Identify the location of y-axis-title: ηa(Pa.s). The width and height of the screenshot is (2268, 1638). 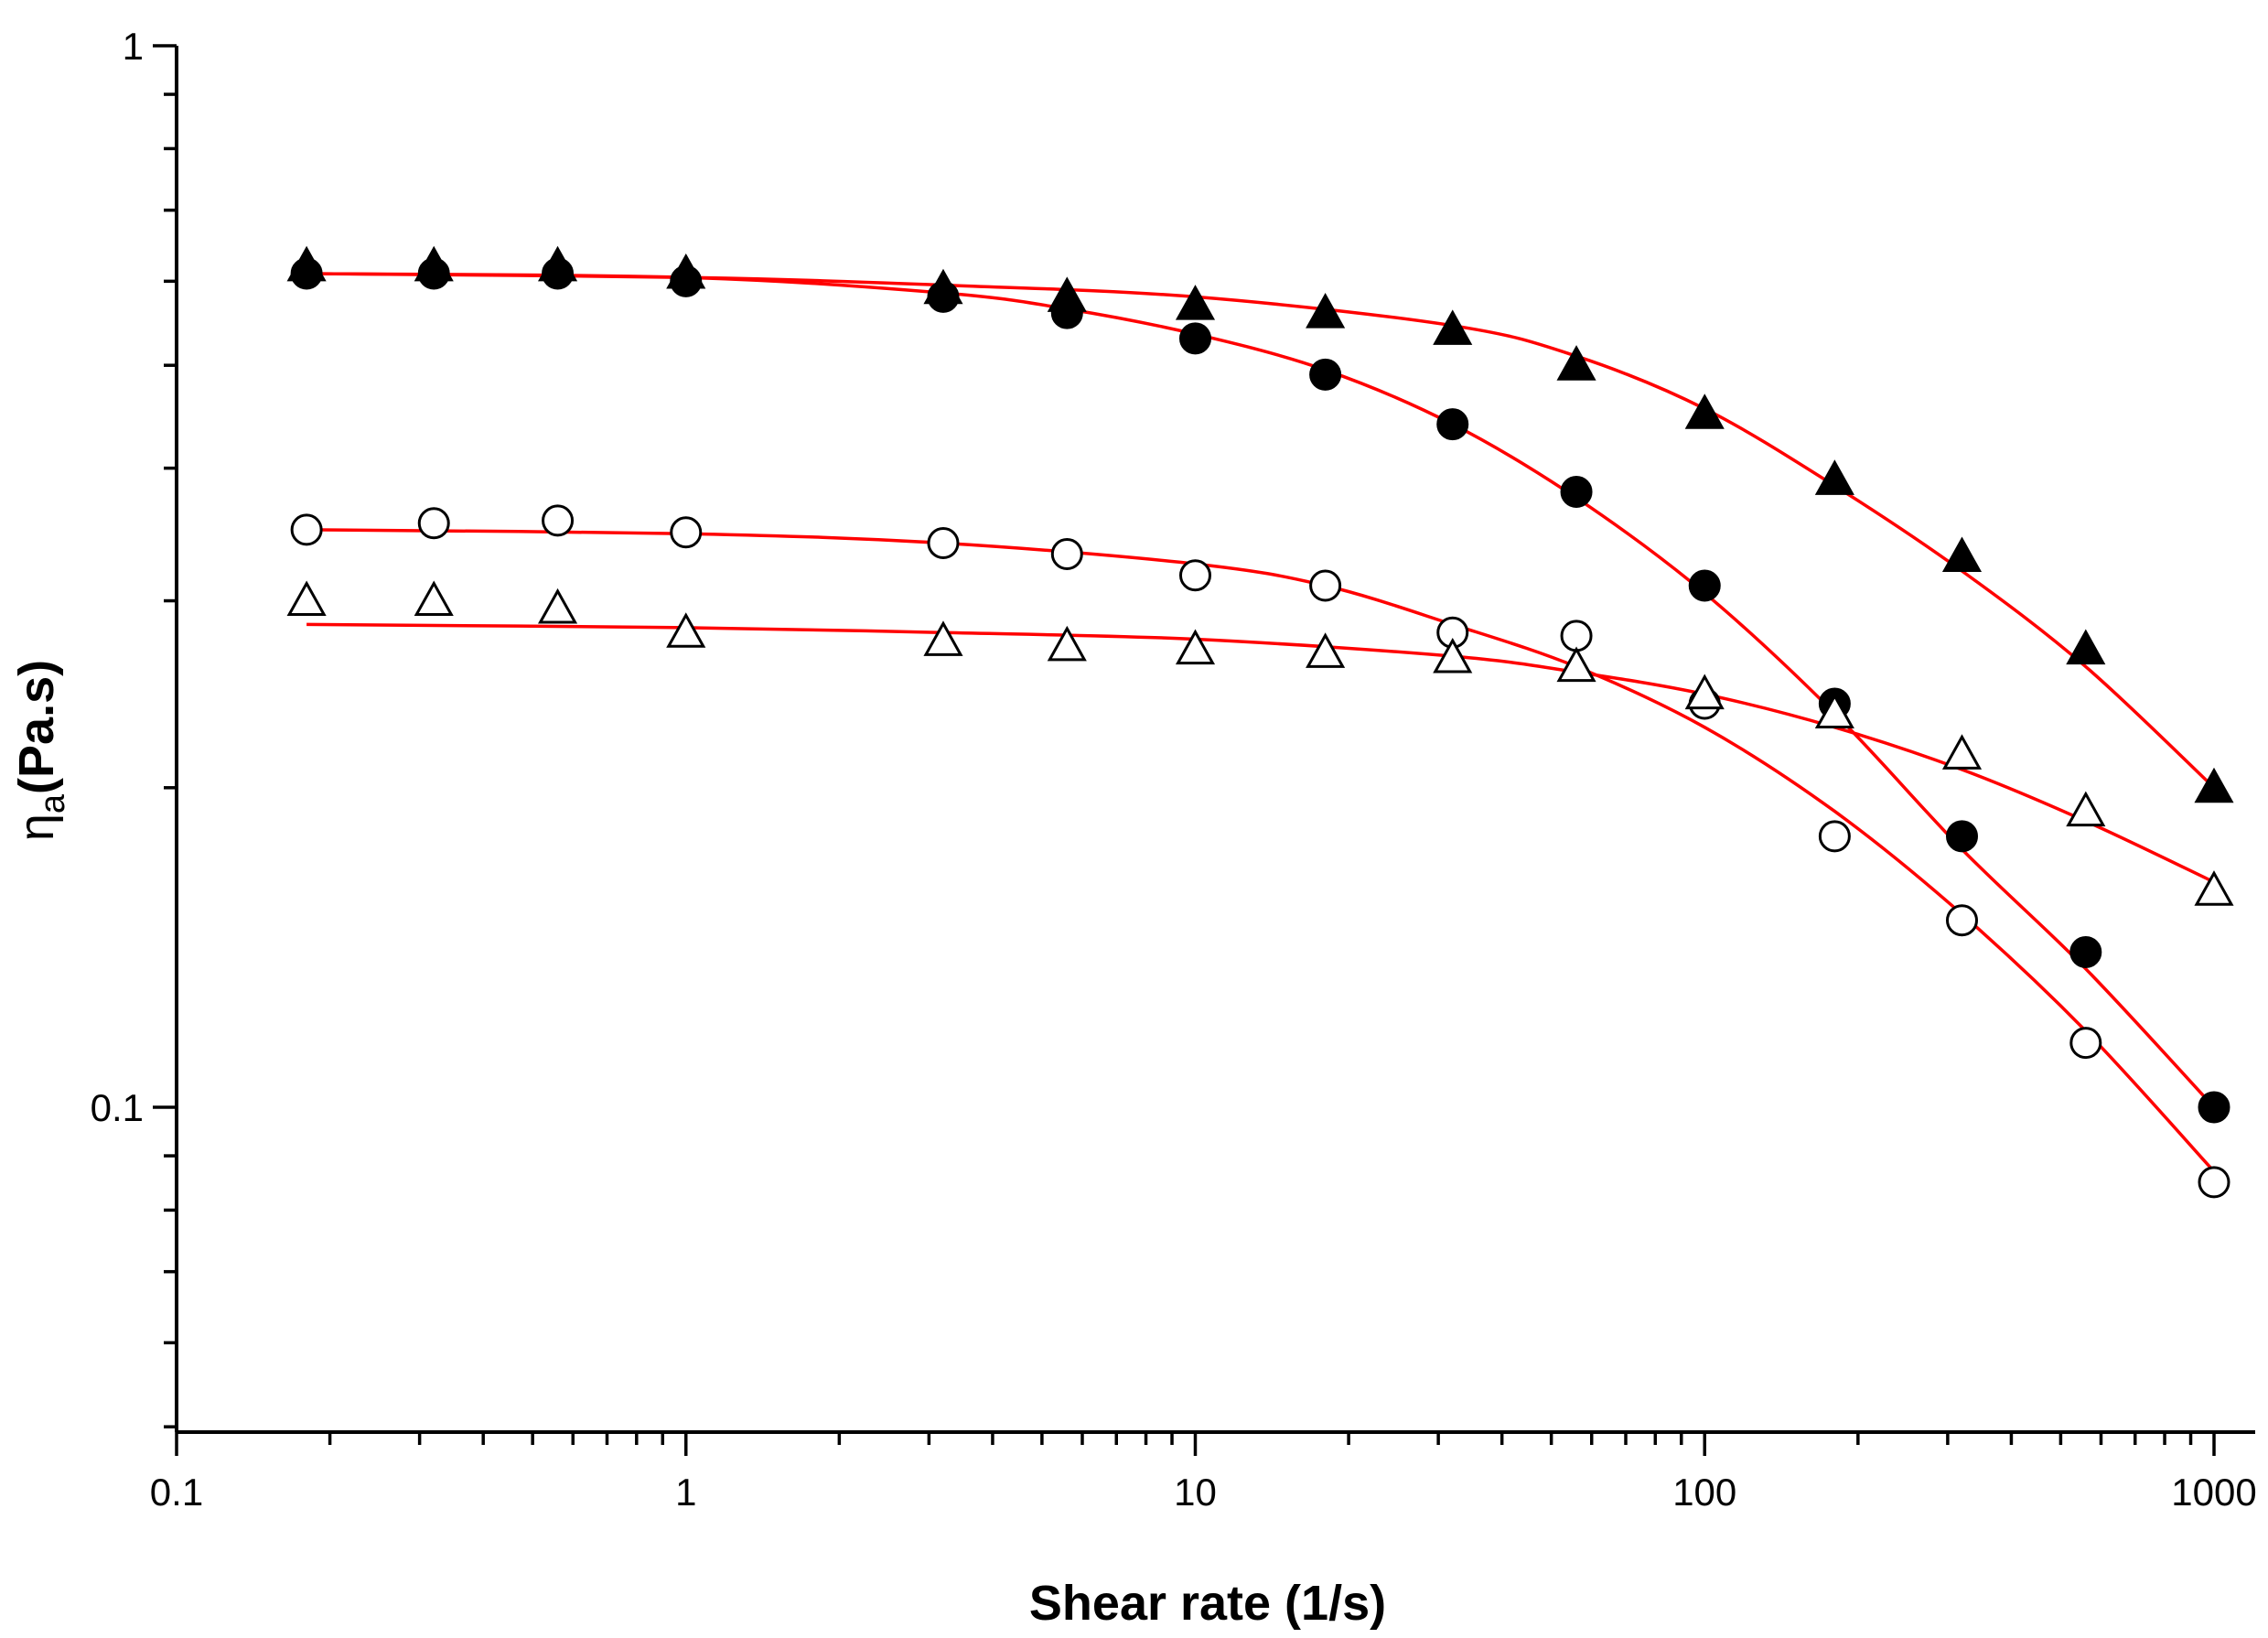
(40, 750).